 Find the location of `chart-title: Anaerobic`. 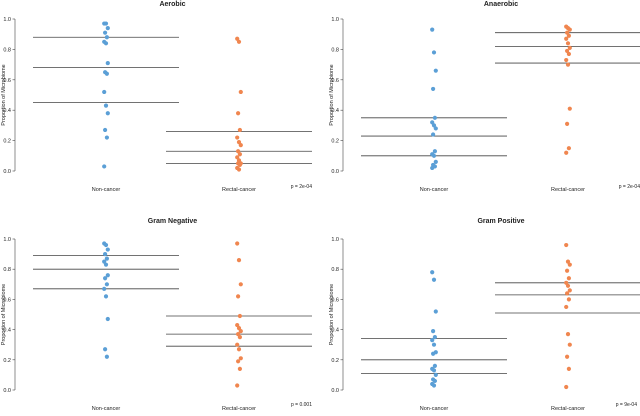

chart-title: Anaerobic is located at coordinates (501, 4).